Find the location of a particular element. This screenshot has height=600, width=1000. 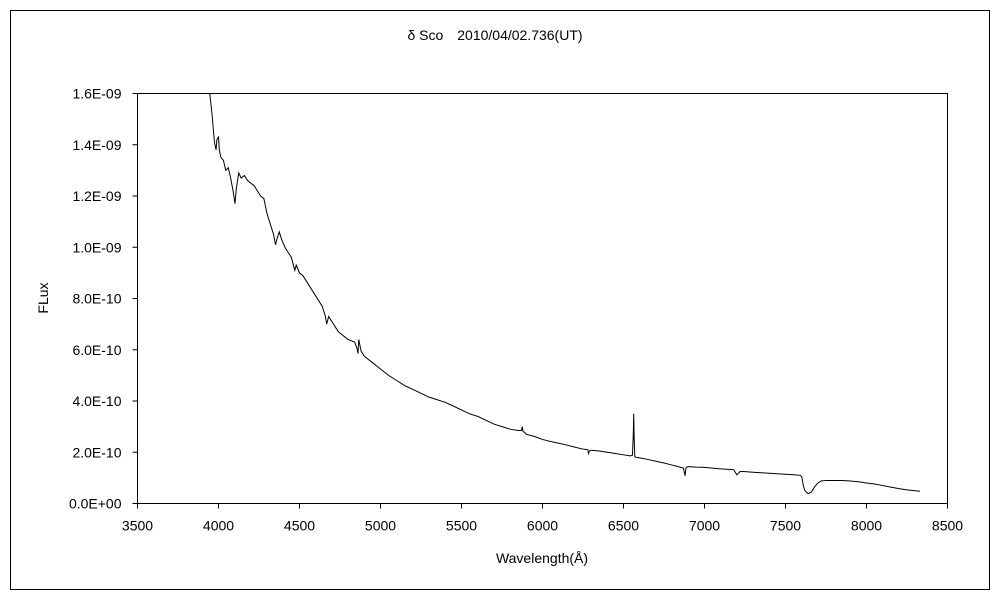

chart-title: δ Sco 2010/04/02.736(UT) is located at coordinates (494, 35).